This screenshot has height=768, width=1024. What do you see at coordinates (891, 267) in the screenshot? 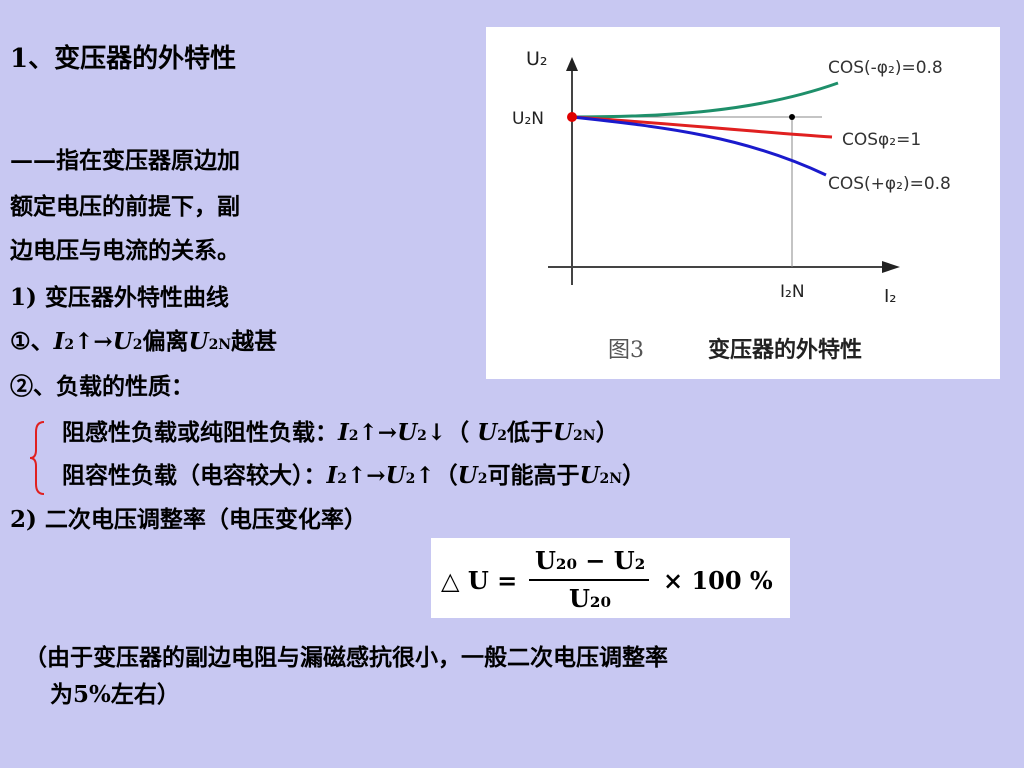
I see `x-axis-arrow-icon` at bounding box center [891, 267].